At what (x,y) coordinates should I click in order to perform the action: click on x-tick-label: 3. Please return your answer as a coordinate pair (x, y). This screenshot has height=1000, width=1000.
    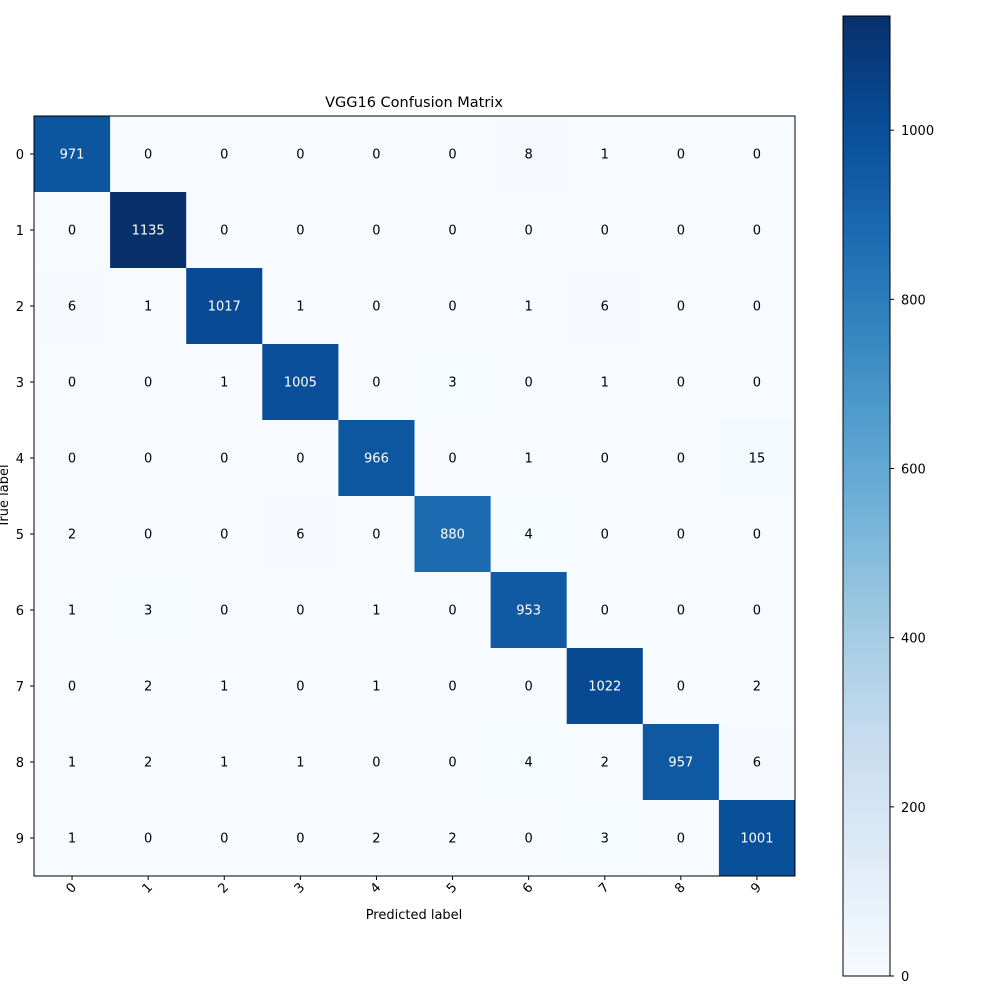
    Looking at the image, I should click on (300, 888).